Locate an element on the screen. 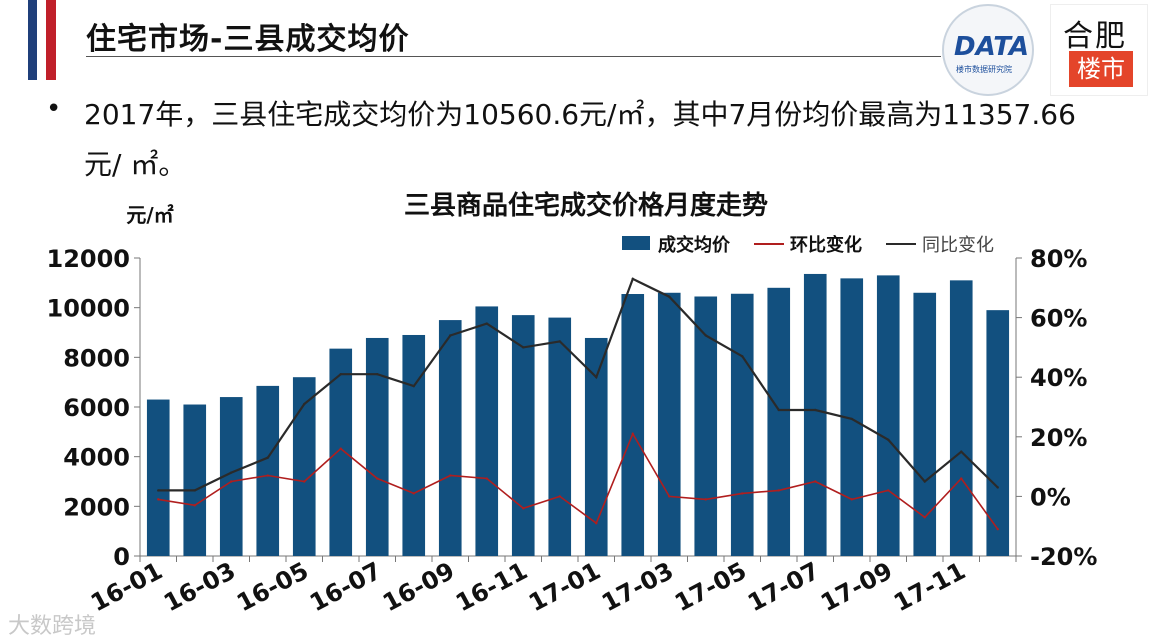 This screenshot has height=644, width=1154. legend-label: 成交均价 is located at coordinates (694, 245).